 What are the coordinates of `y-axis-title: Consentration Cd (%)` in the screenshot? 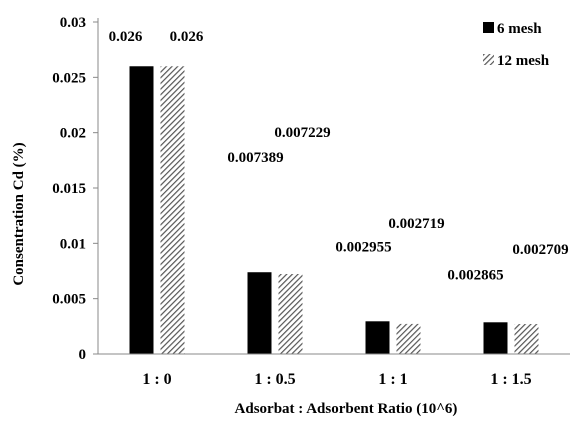 It's located at (19, 213).